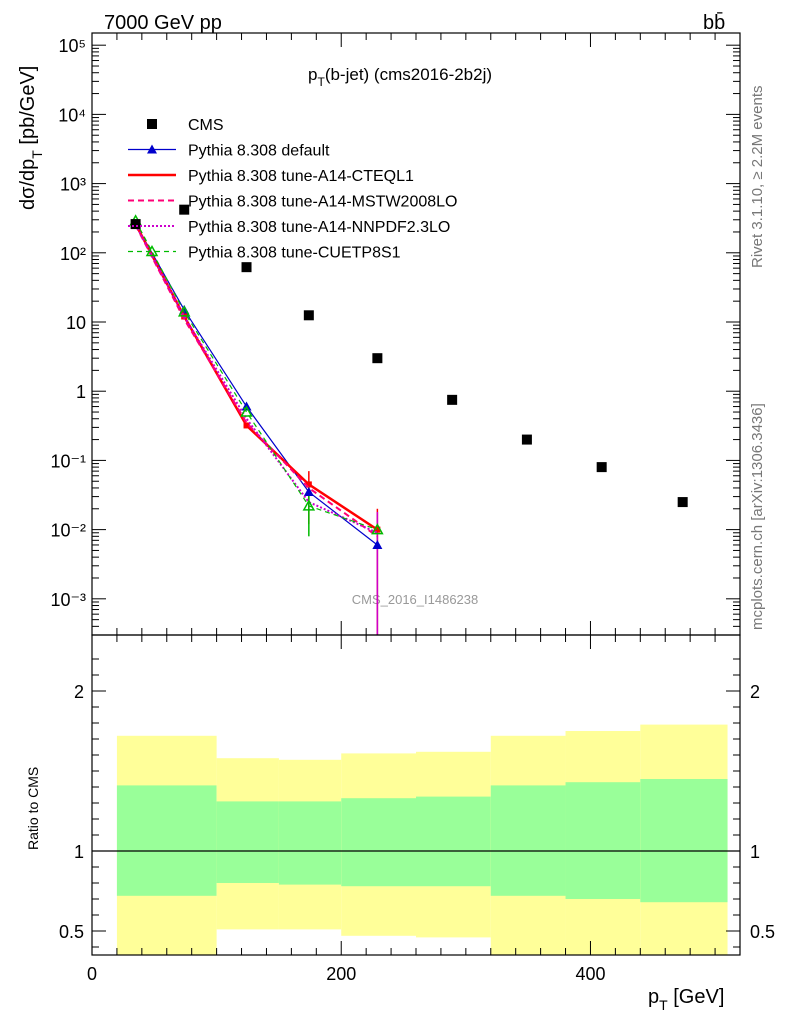 This screenshot has height=1024, width=786. Describe the element at coordinates (294, 253) in the screenshot. I see `legend-label: Pythia 8.308 tune-CUETP8S1` at that location.